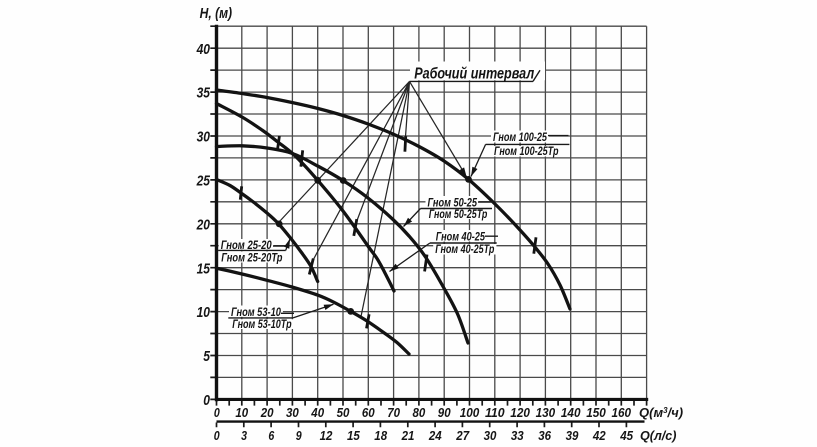  Describe the element at coordinates (246, 245) in the screenshot. I see `svg-text: Гном 25-20` at that location.